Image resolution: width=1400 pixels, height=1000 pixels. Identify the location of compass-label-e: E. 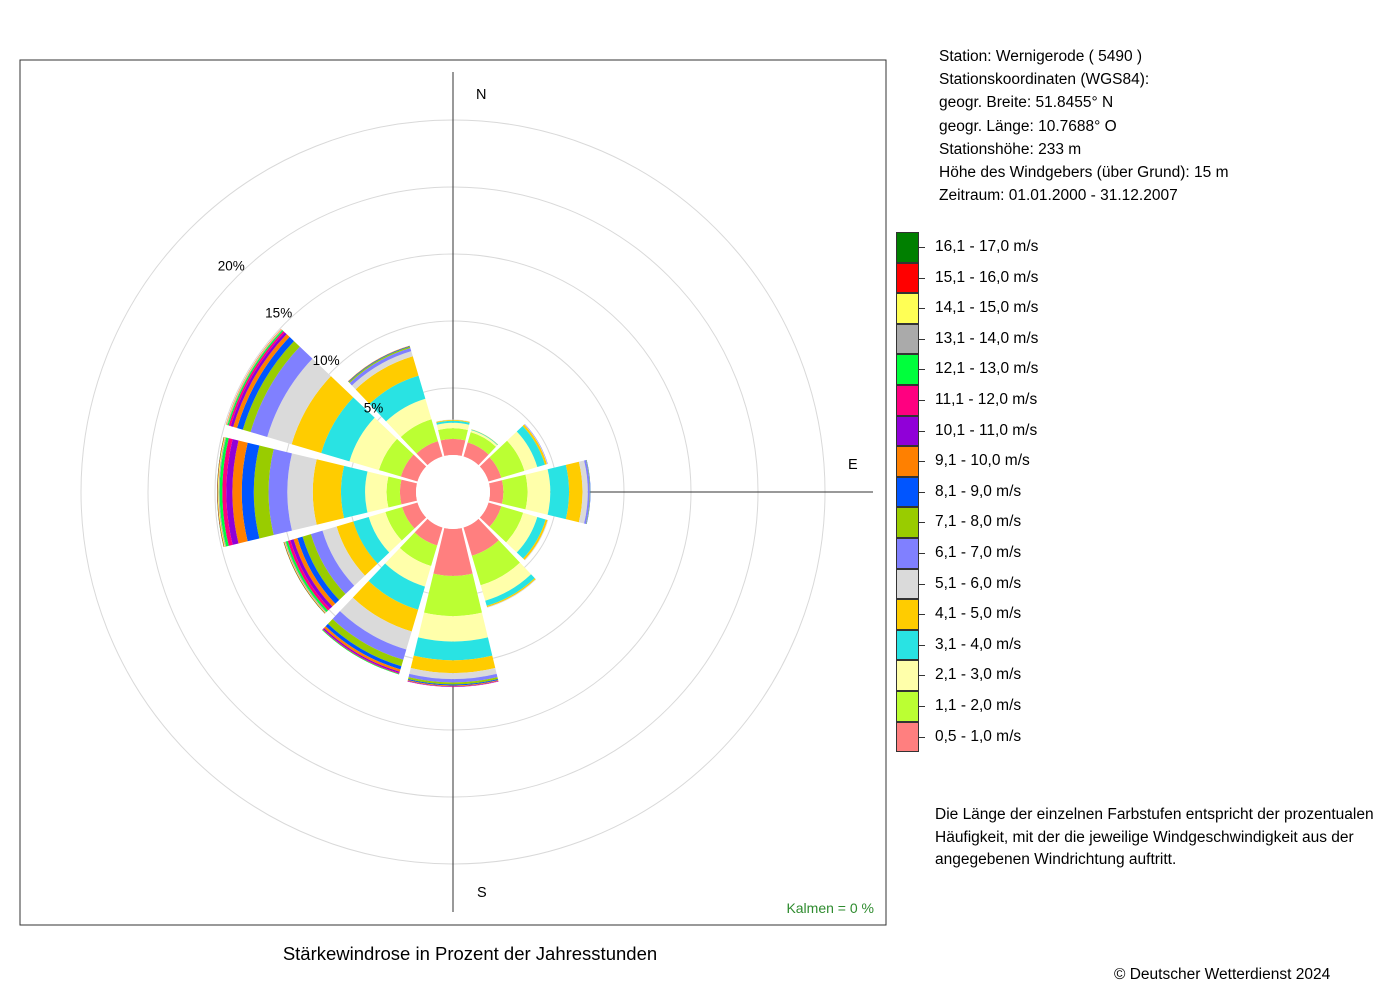
(853, 465).